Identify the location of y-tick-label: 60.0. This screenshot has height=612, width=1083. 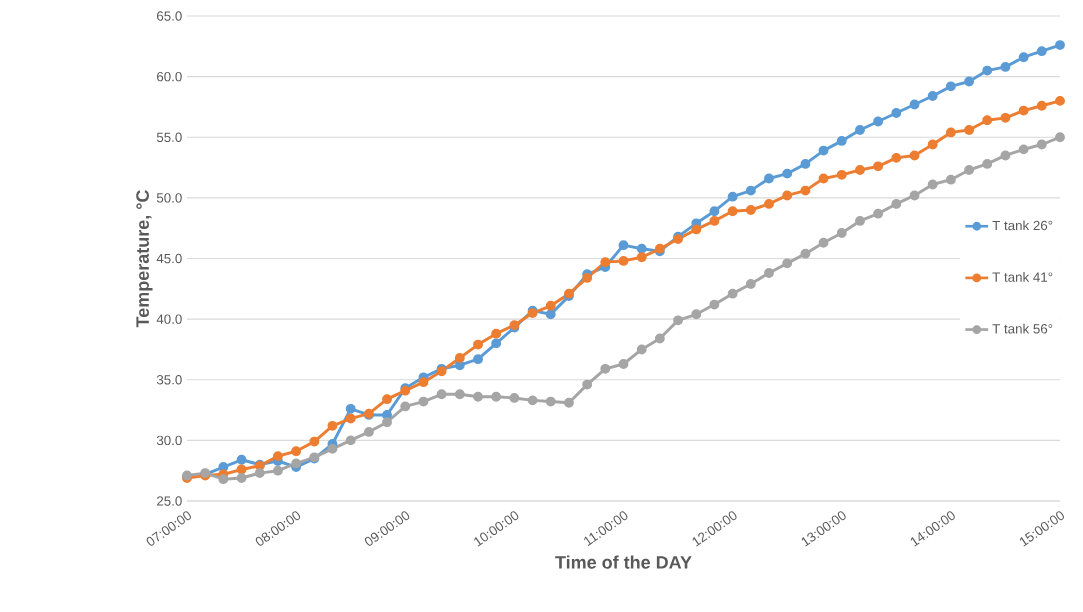
(169, 76).